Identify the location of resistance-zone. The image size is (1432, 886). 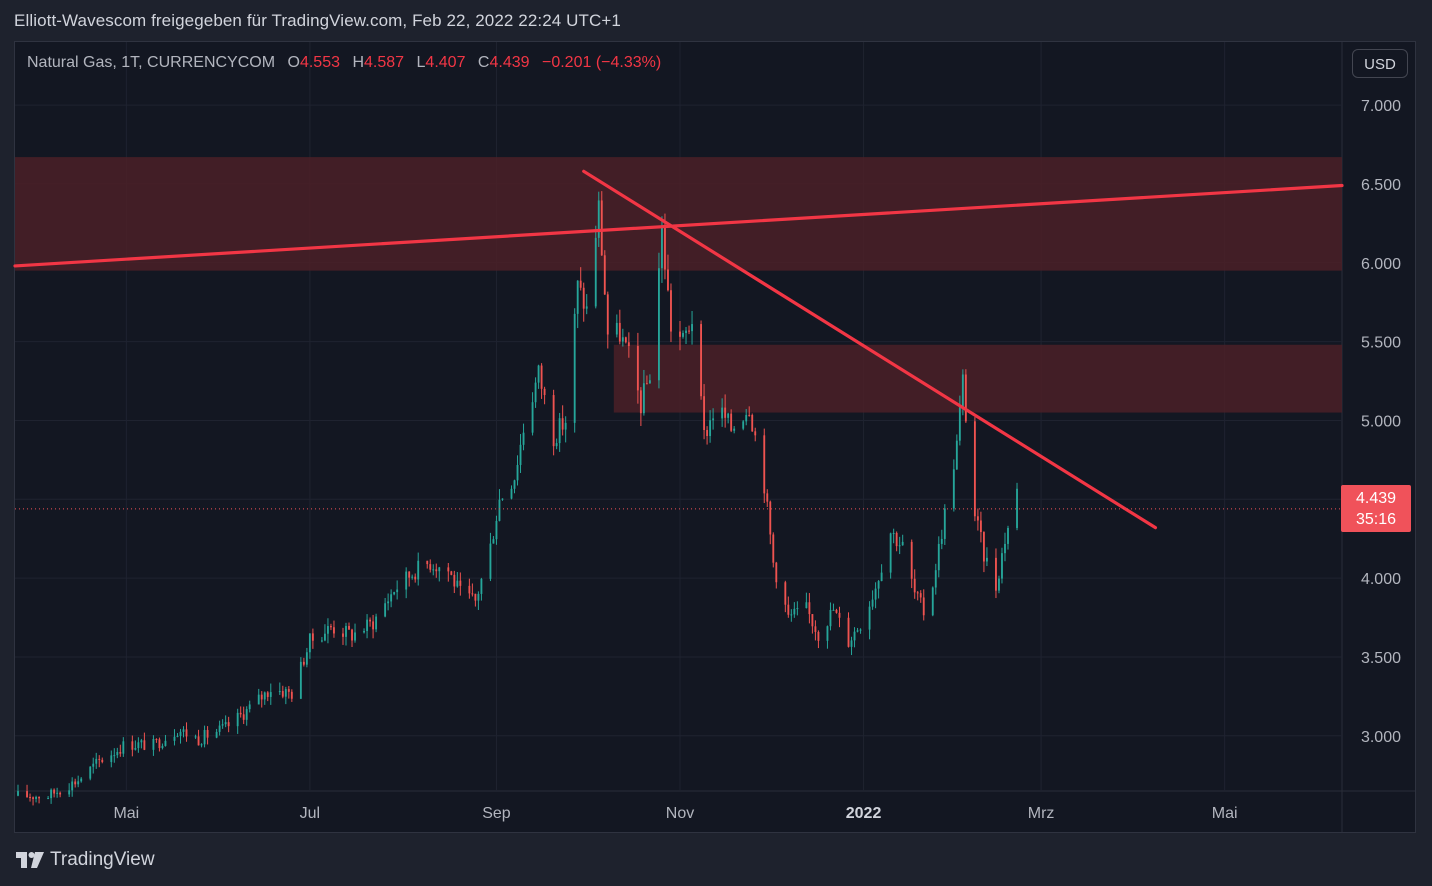
(977, 378).